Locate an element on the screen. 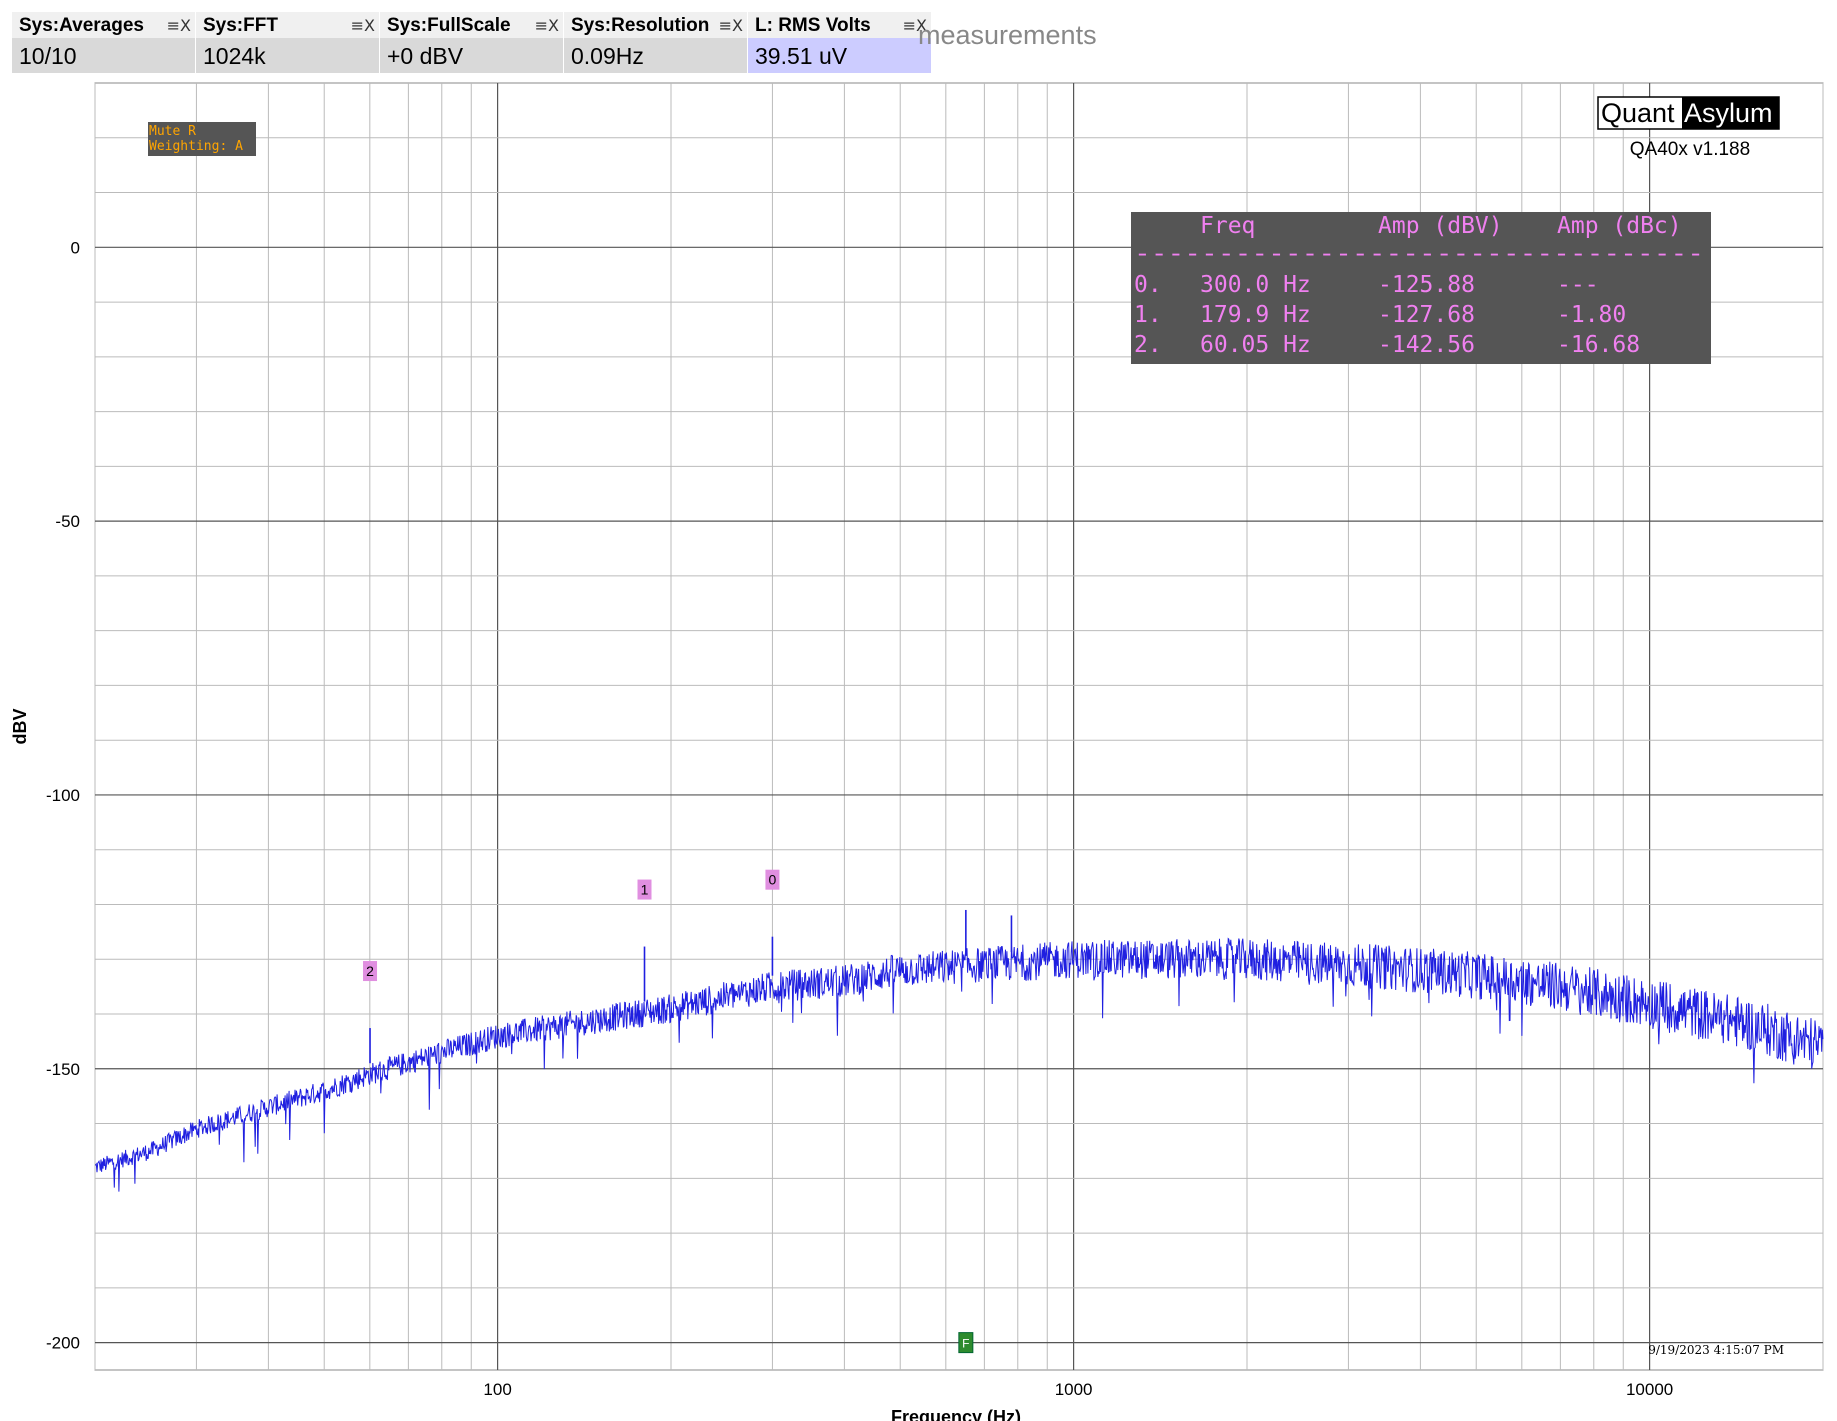  peak-table-cell: 179.9 Hz is located at coordinates (1255, 315).